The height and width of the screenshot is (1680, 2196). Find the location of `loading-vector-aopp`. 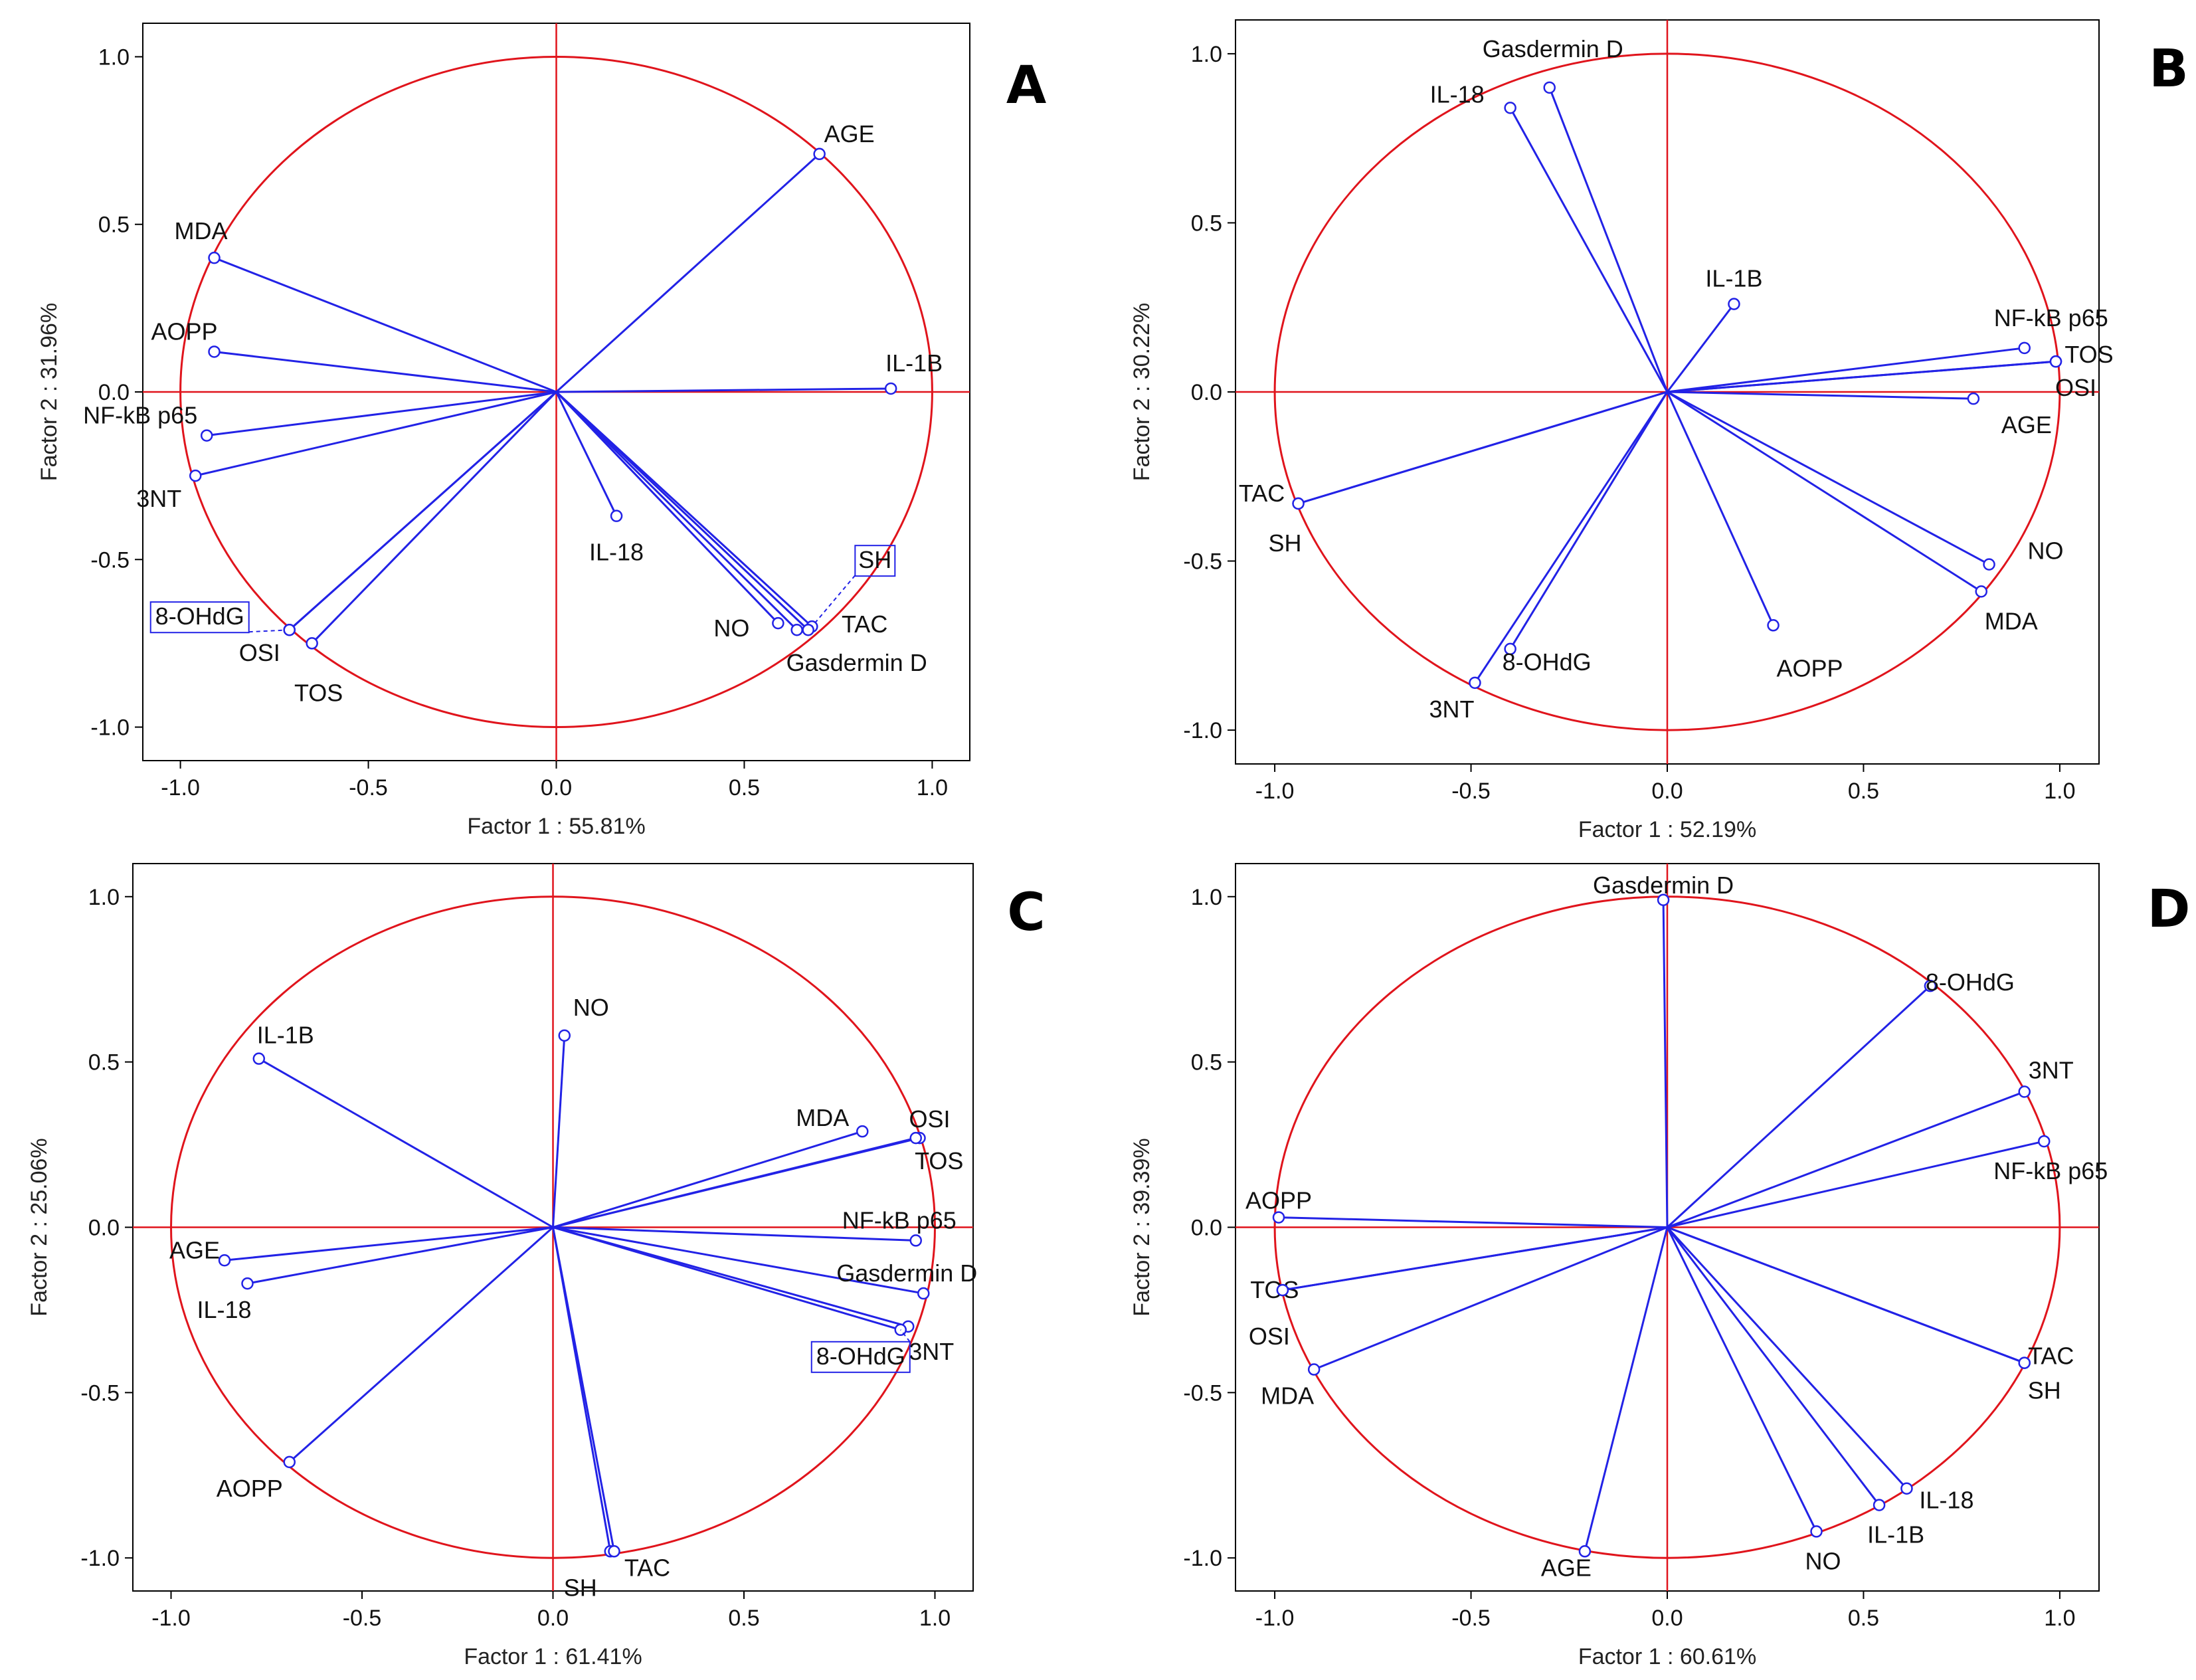

loading-vector-aopp is located at coordinates (1473, 1222).